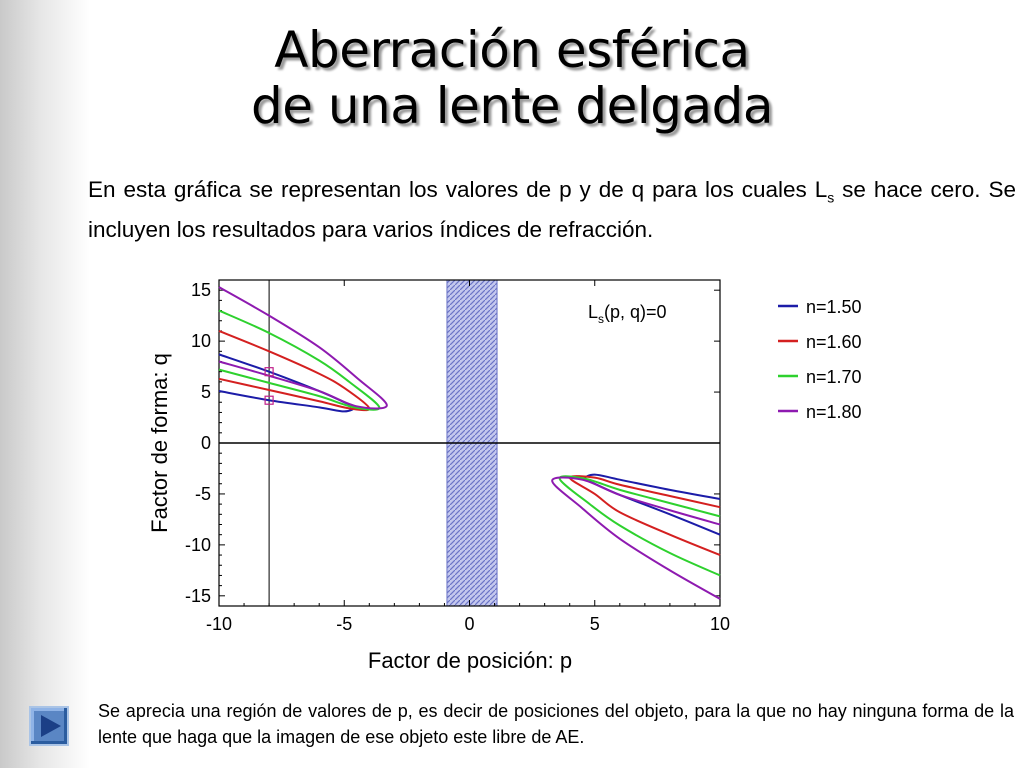 This screenshot has height=768, width=1024. Describe the element at coordinates (601, 319) in the screenshot. I see `annotation-sub: s` at that location.